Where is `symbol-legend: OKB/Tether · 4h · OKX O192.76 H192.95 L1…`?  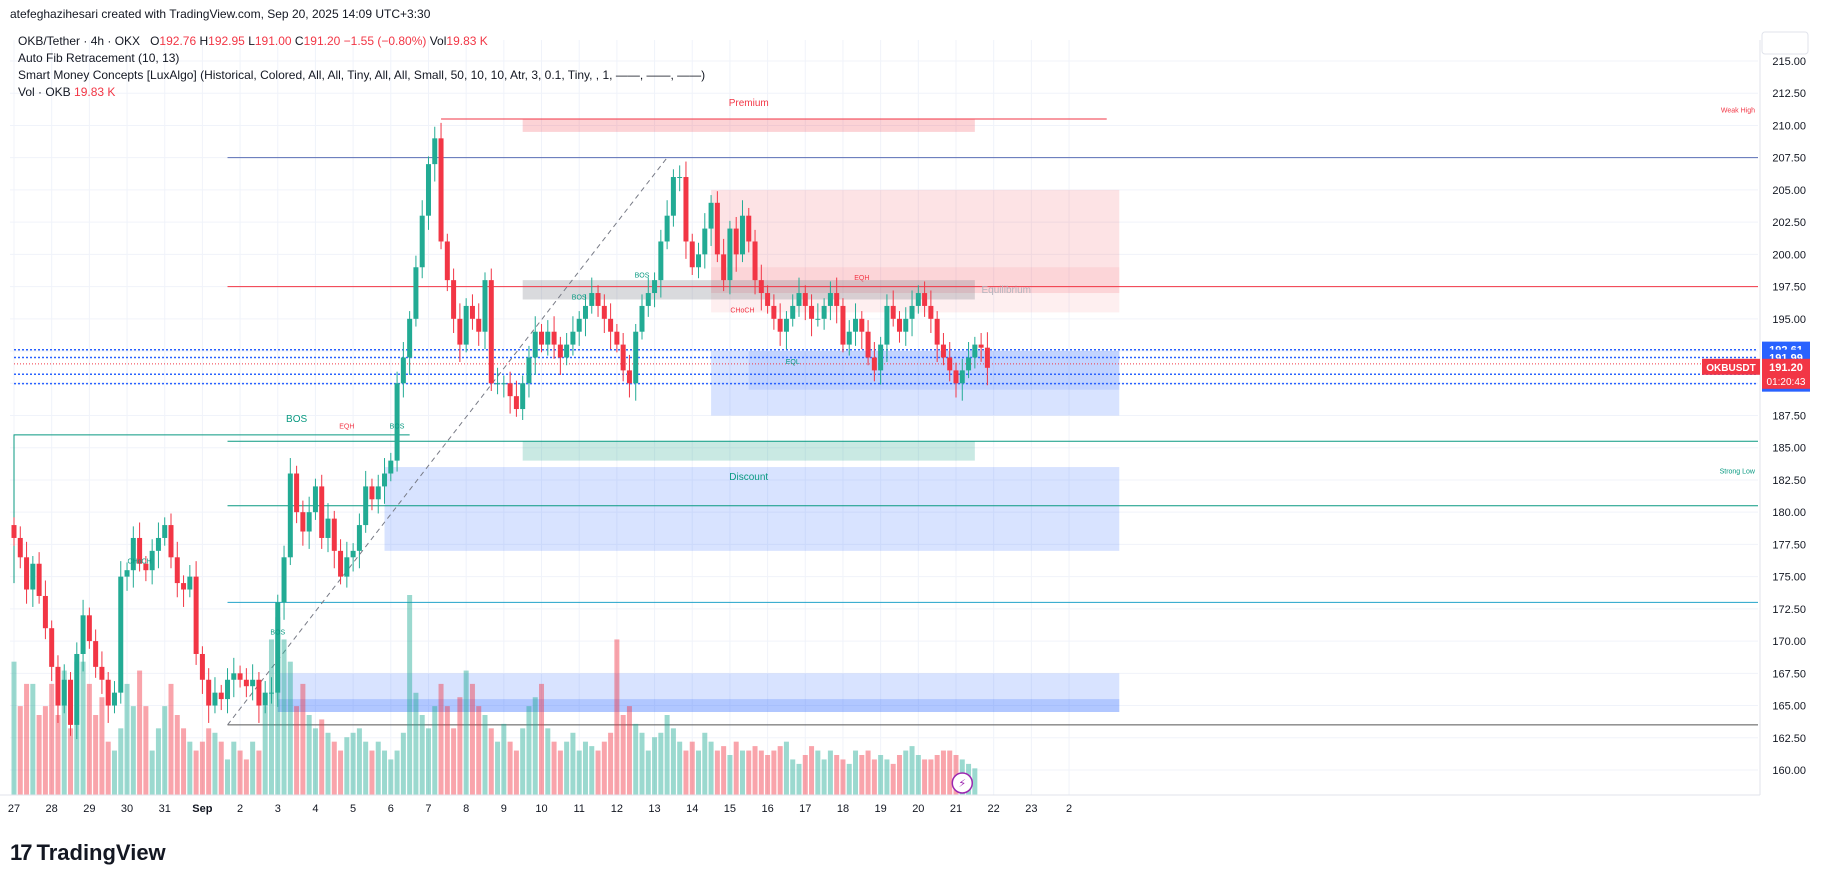 symbol-legend: OKB/Tether · 4h · OKX O192.76 H192.95 L1… is located at coordinates (361, 41).